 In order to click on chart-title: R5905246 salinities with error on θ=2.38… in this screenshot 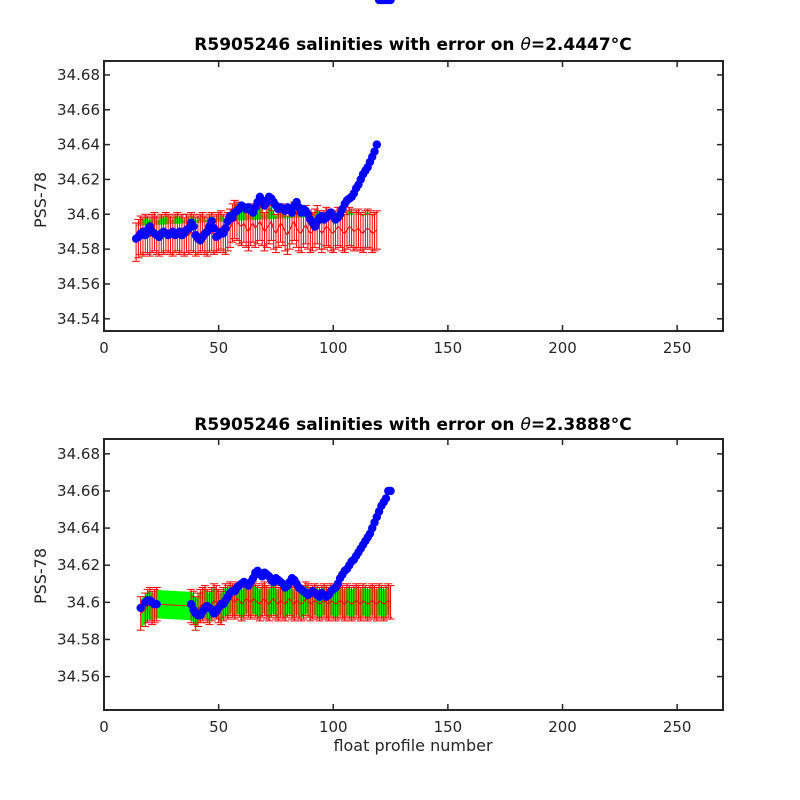, I will do `click(412, 425)`.